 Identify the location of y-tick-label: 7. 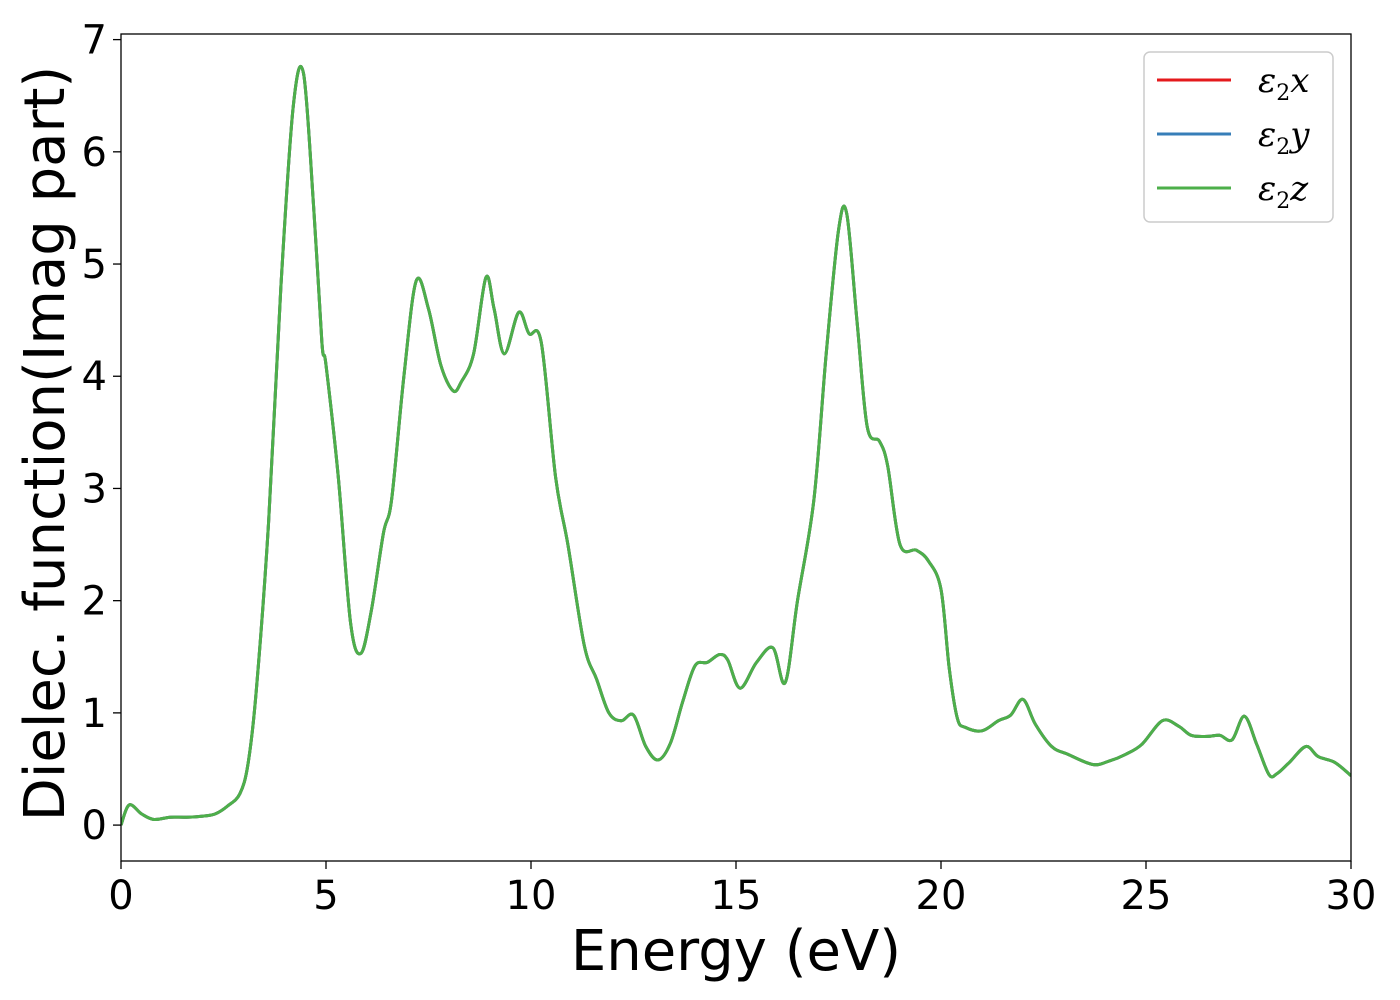
(94, 41).